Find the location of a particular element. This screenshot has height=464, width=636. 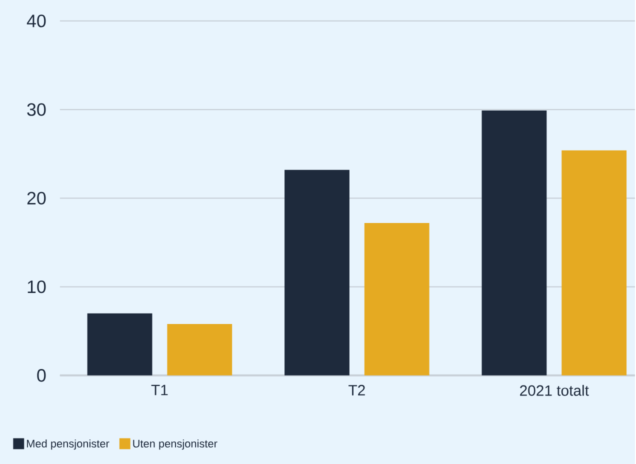

y-tick-label: 20 is located at coordinates (36, 198).